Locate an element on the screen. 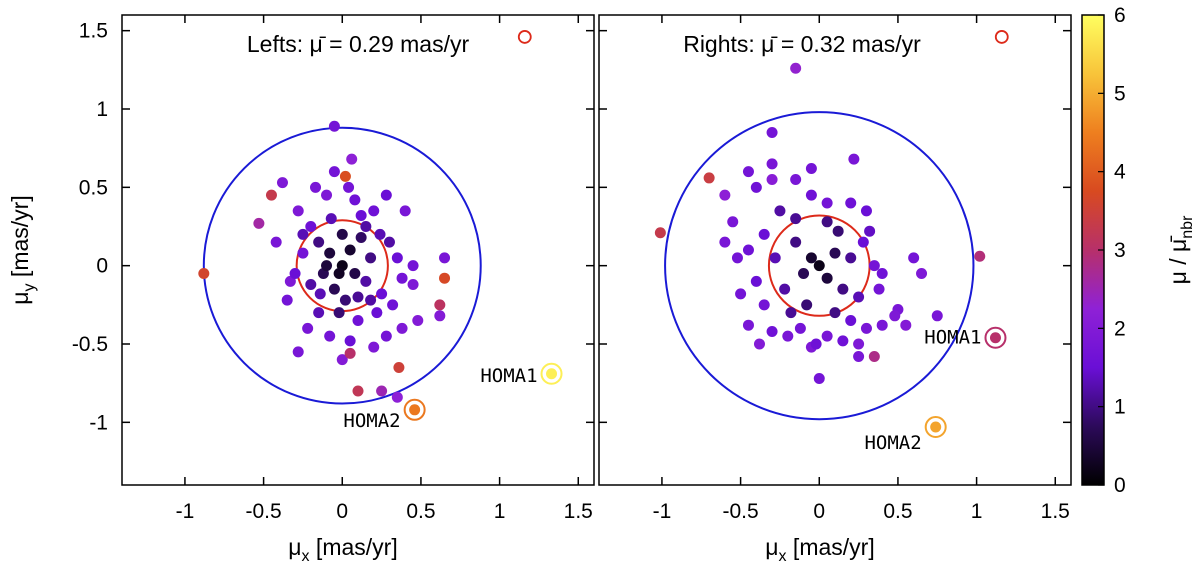  y-tick-label: -1 is located at coordinates (98, 422).